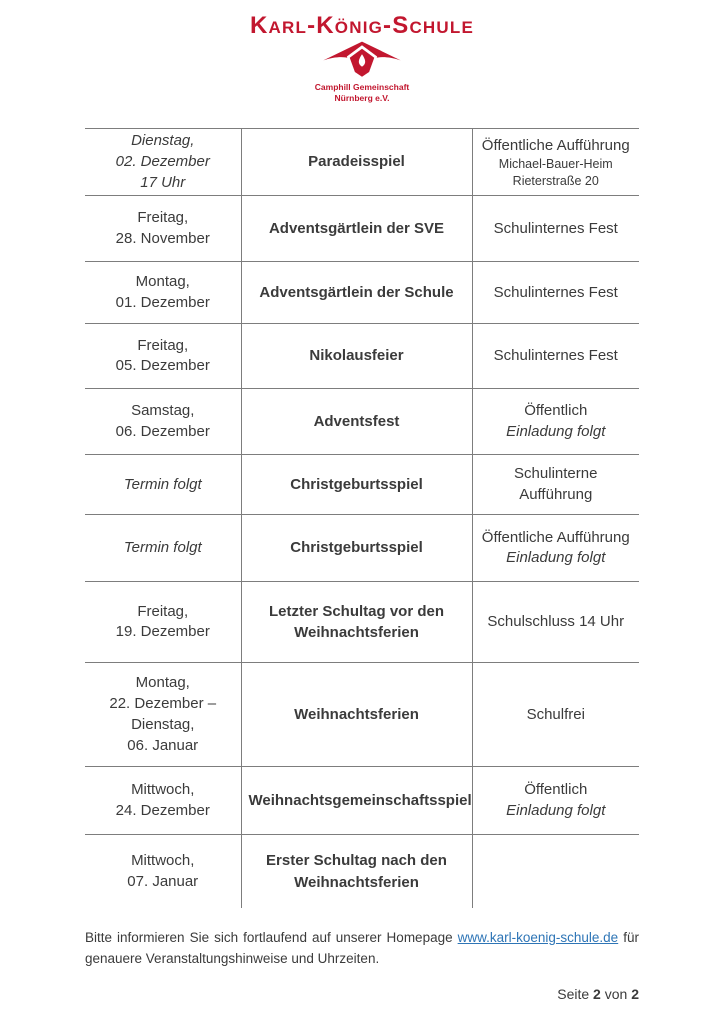 This screenshot has width=724, height=1024. Describe the element at coordinates (555, 714) in the screenshot. I see `info-cell: Schulfrei` at that location.